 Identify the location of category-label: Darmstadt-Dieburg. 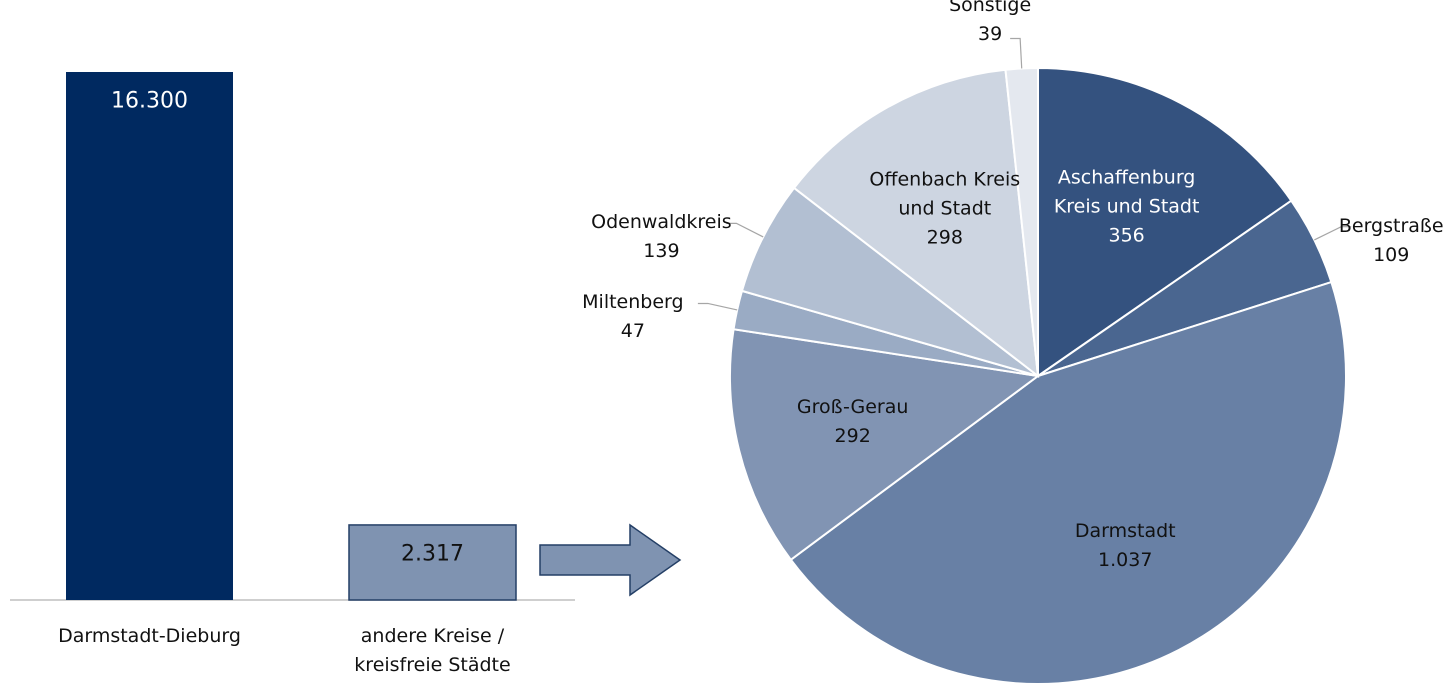
(149, 636).